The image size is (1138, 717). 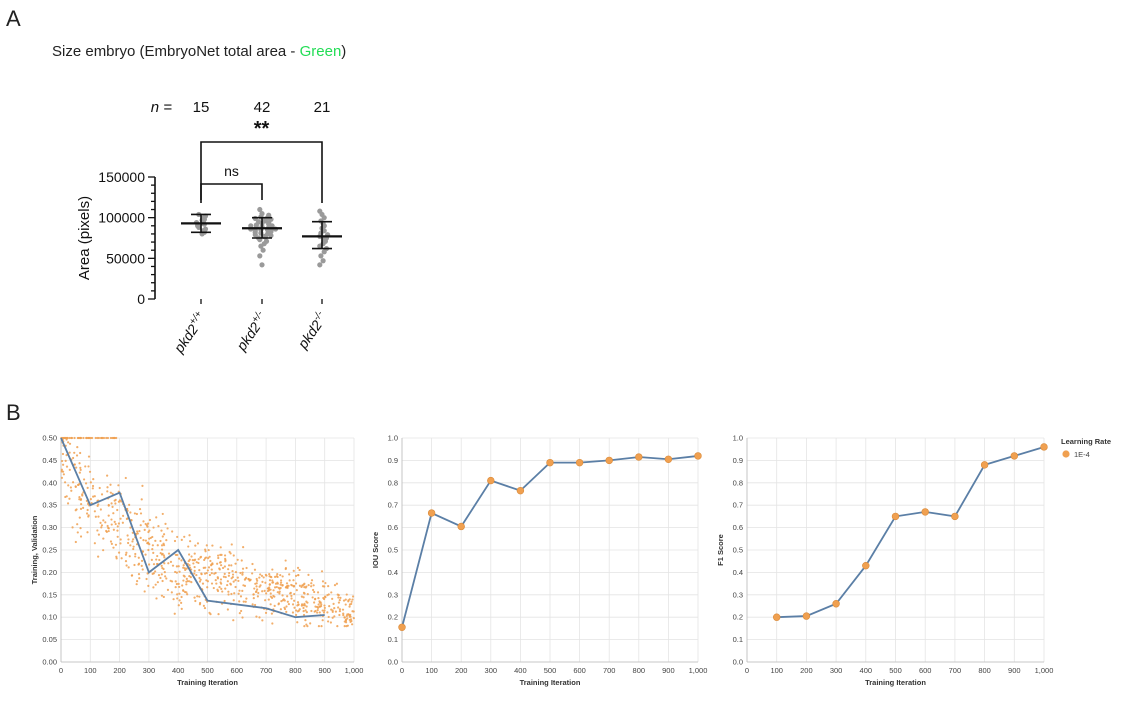 I want to click on significance-bracket, so click(x=231, y=191).